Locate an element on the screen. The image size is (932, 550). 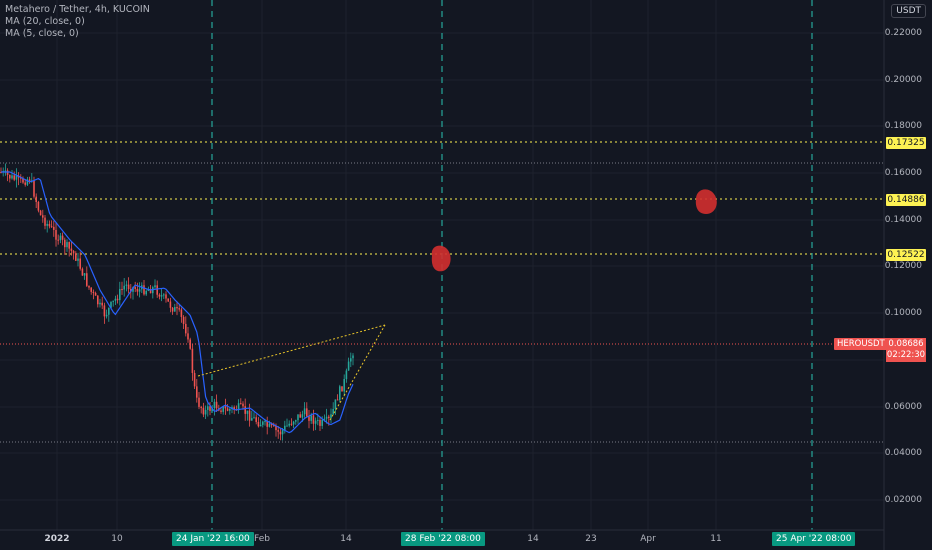
time-tag-28-feb: 28 Feb '22 08:00 is located at coordinates (443, 539).